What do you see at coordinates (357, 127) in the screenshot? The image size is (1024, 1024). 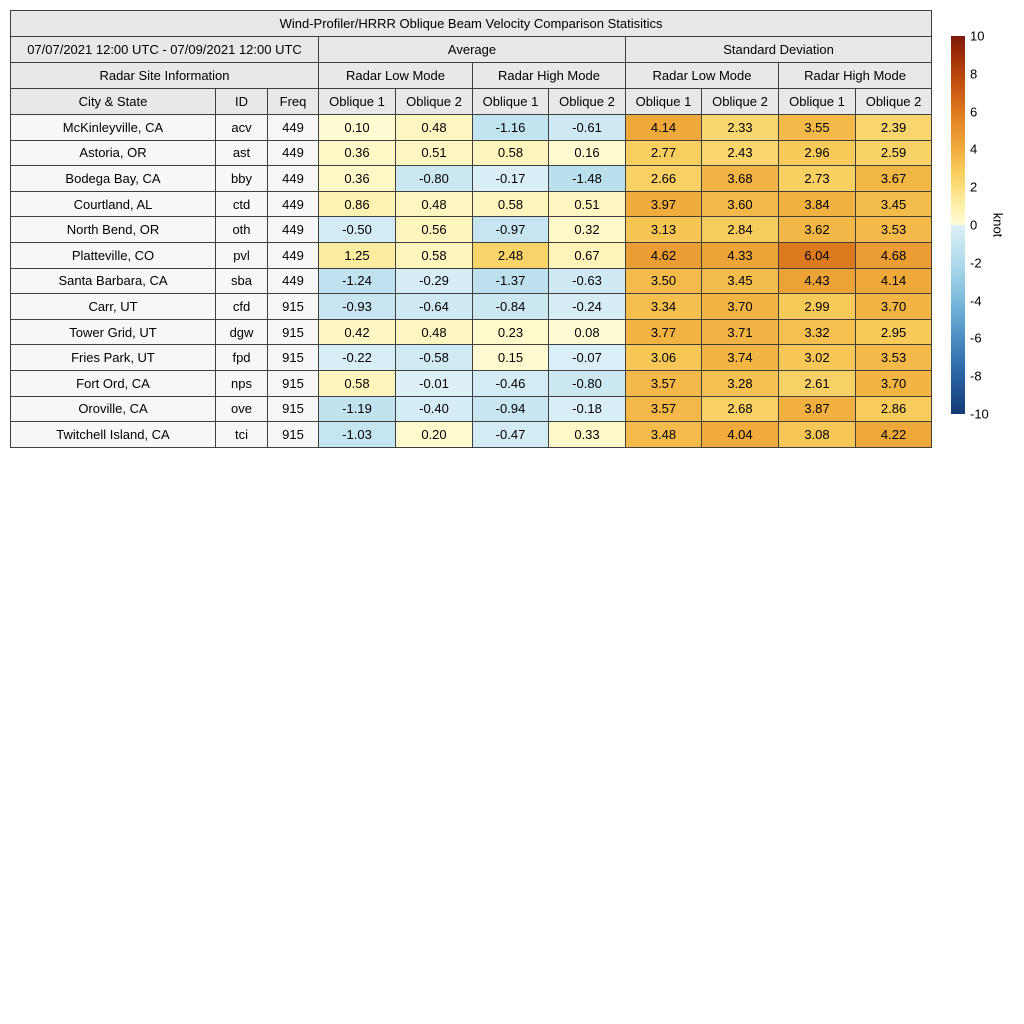 I see `value-cell: 0.10` at bounding box center [357, 127].